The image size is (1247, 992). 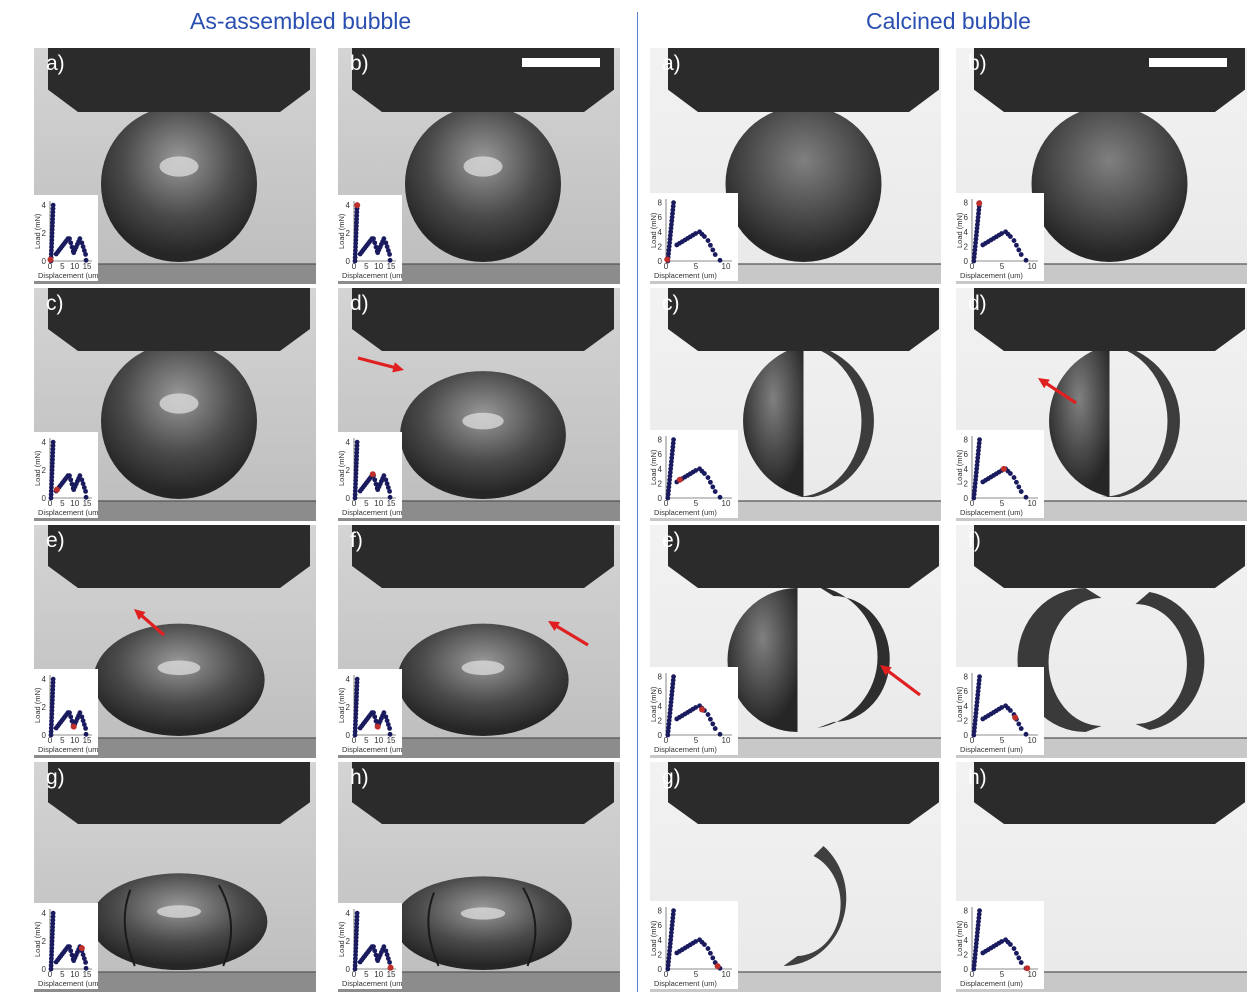 What do you see at coordinates (55, 303) in the screenshot?
I see `panel-label: c)` at bounding box center [55, 303].